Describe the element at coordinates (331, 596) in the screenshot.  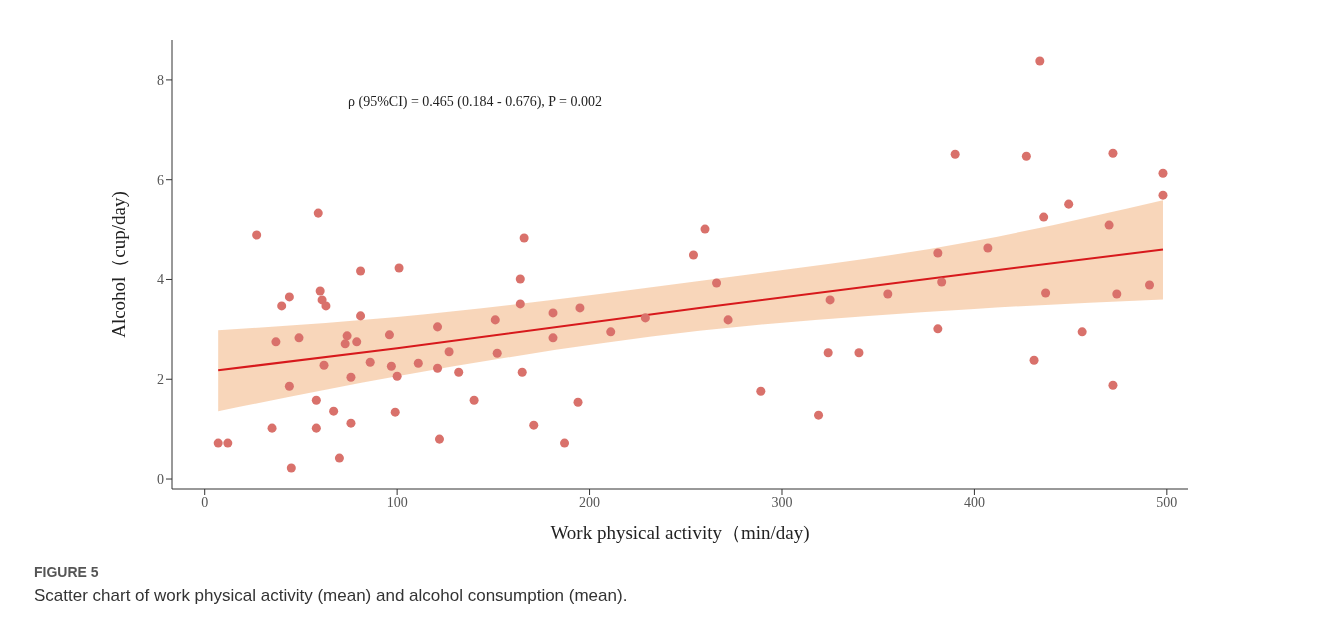
I see `text: Scatter chart of work physical activity (mean) and alcohol consumption (mean).` at that location.